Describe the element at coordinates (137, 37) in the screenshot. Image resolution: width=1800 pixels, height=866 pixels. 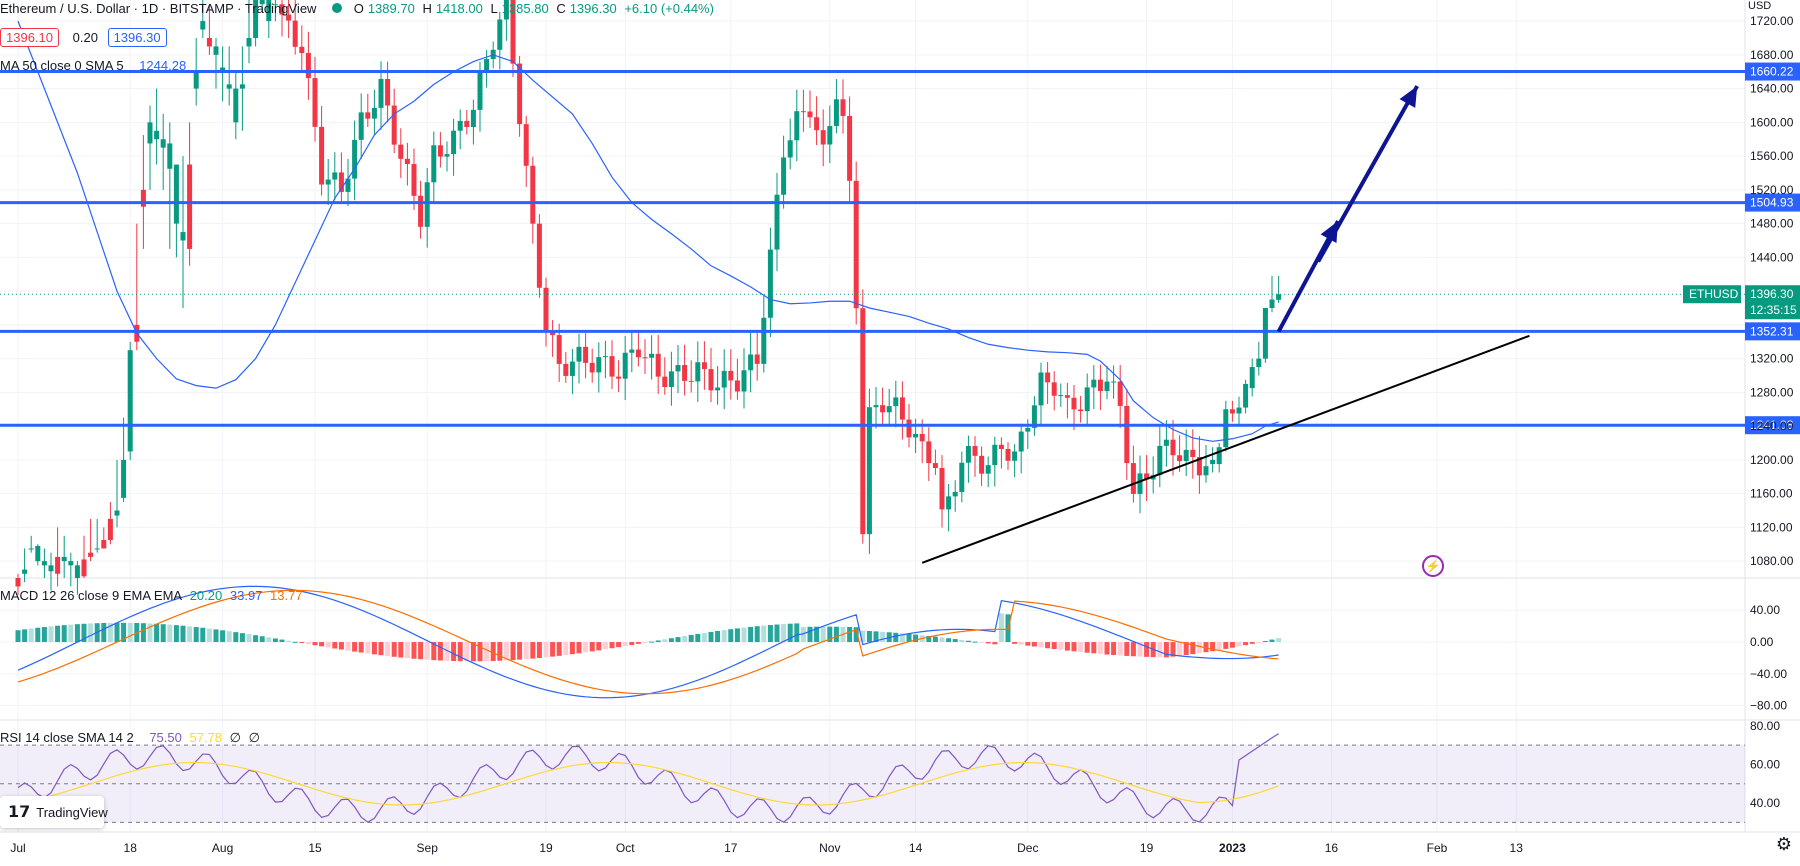
I see `buy-price-button: 1396.30` at that location.